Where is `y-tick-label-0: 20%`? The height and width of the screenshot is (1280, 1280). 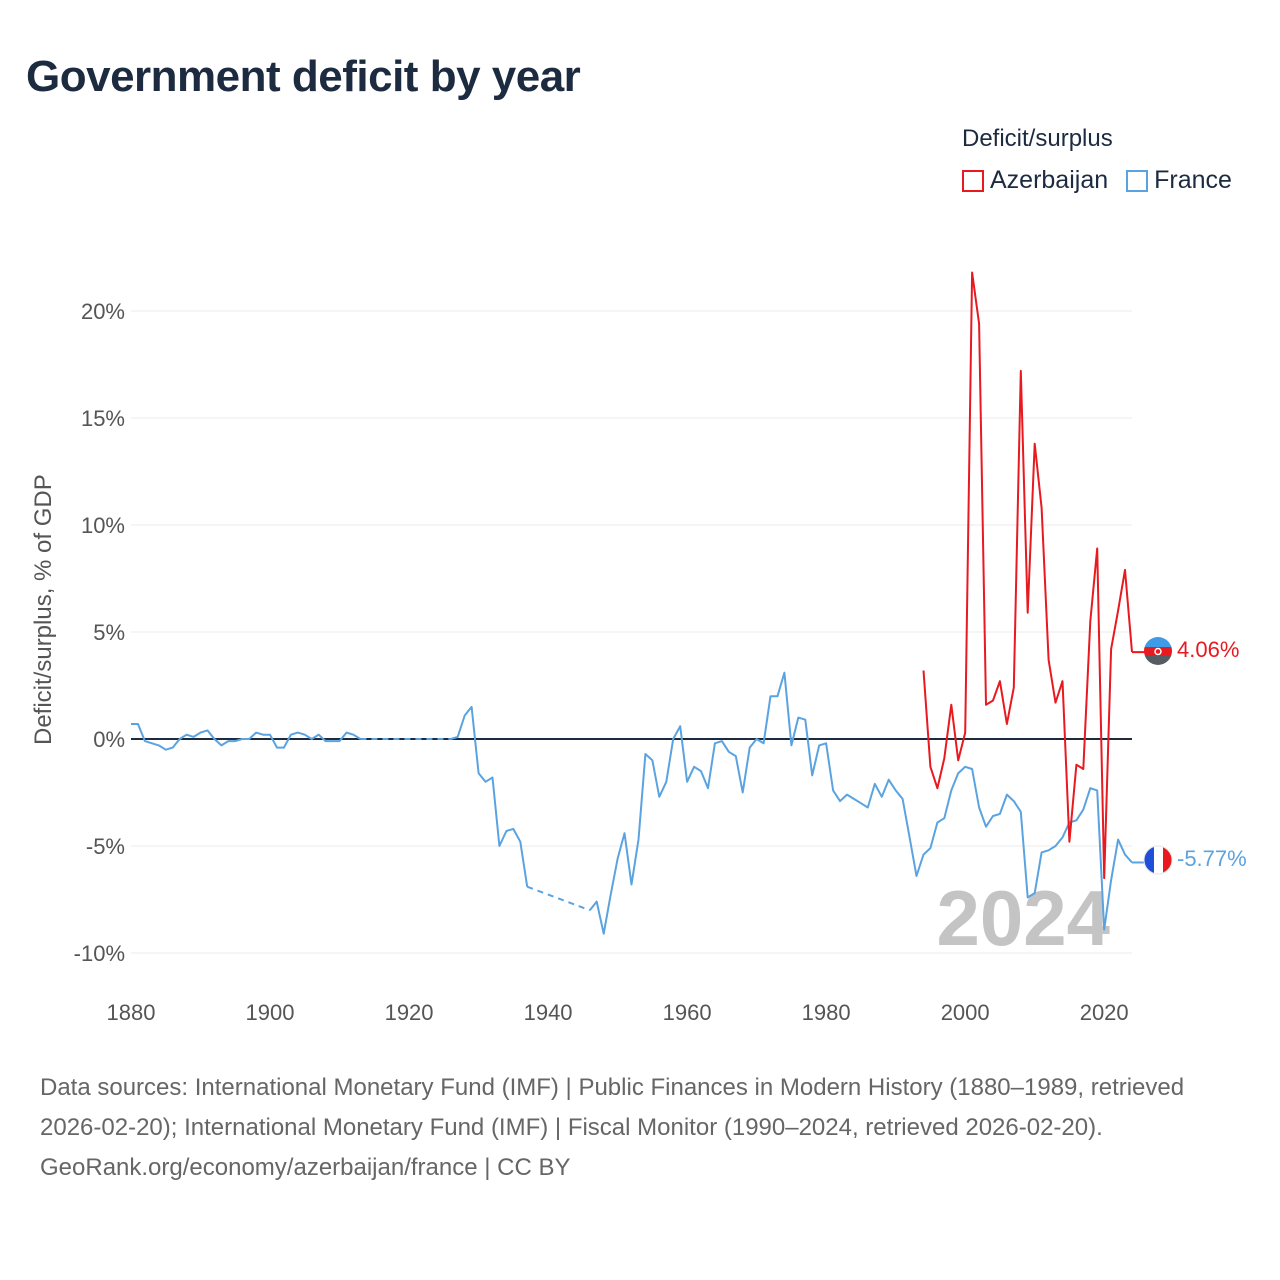
y-tick-label-0: 20% is located at coordinates (103, 311).